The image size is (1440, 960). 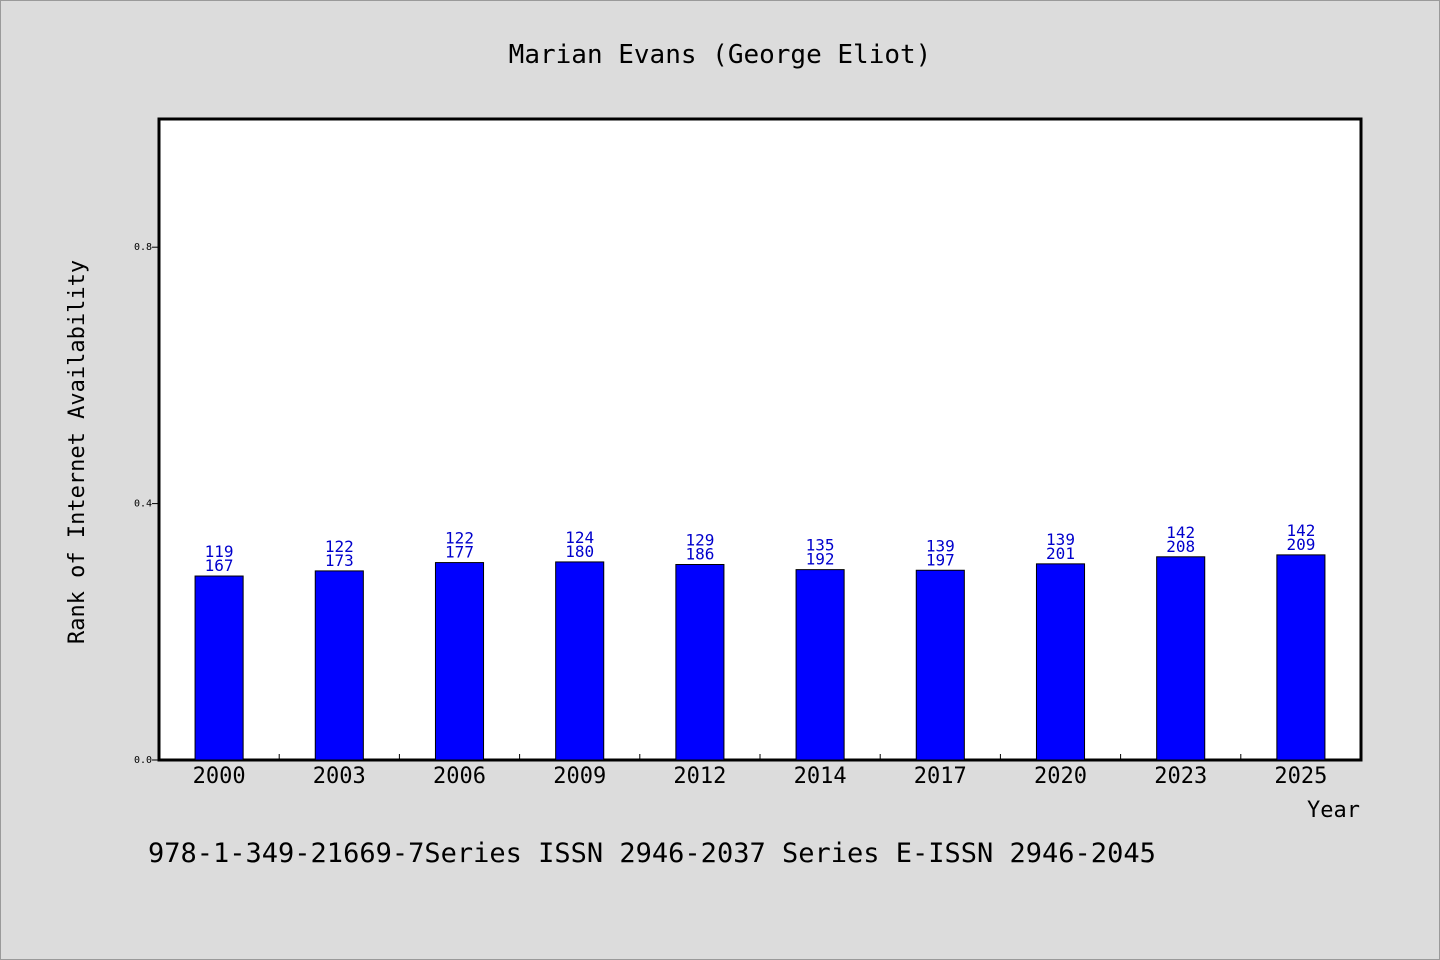 What do you see at coordinates (219, 551) in the screenshot?
I see `bar-label-top: 119` at bounding box center [219, 551].